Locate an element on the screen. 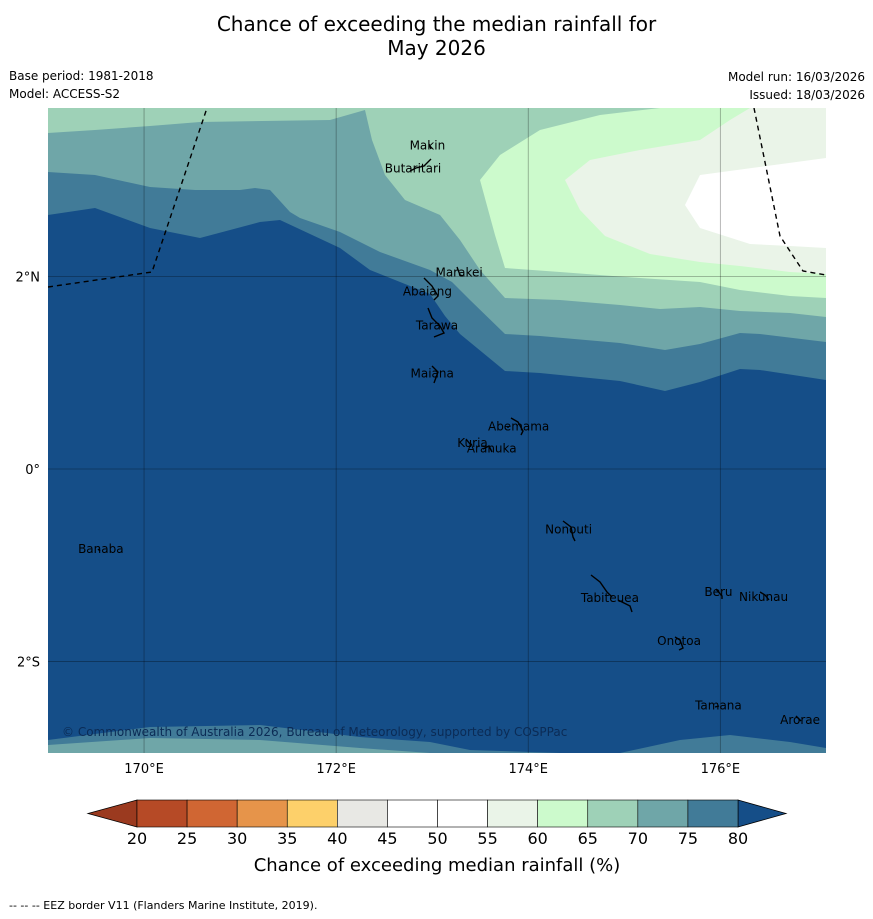 The width and height of the screenshot is (873, 919). meta-left: Base period: 1981-2018 Model: ACCESS-S2 is located at coordinates (81, 85).